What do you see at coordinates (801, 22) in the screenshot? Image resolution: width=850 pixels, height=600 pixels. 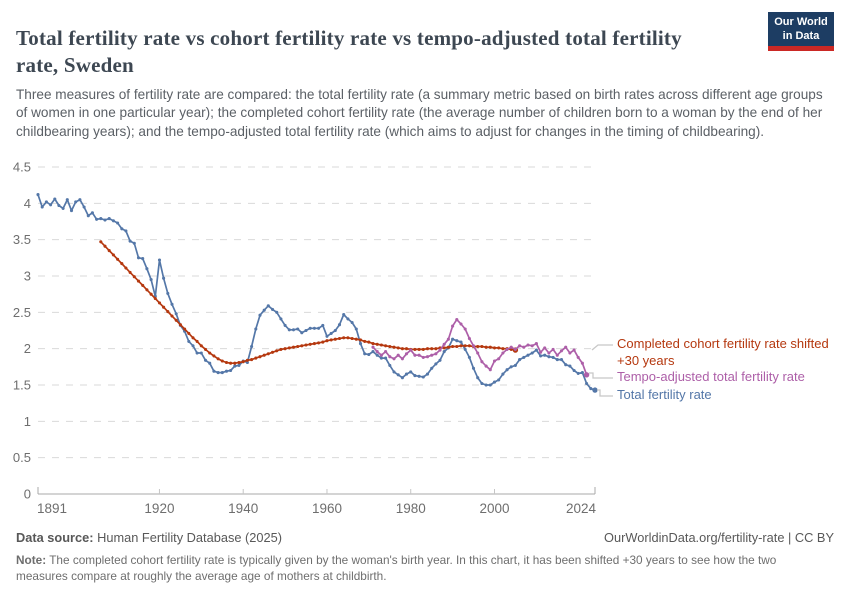 I see `owid-logo-line1: Our World` at bounding box center [801, 22].